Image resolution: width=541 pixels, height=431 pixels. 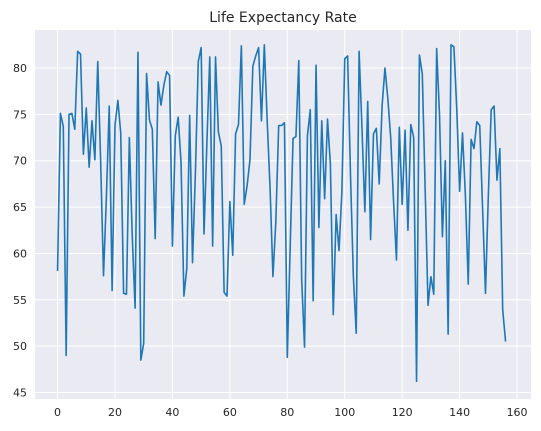 What do you see at coordinates (20, 207) in the screenshot?
I see `y-tick-label: 65` at bounding box center [20, 207].